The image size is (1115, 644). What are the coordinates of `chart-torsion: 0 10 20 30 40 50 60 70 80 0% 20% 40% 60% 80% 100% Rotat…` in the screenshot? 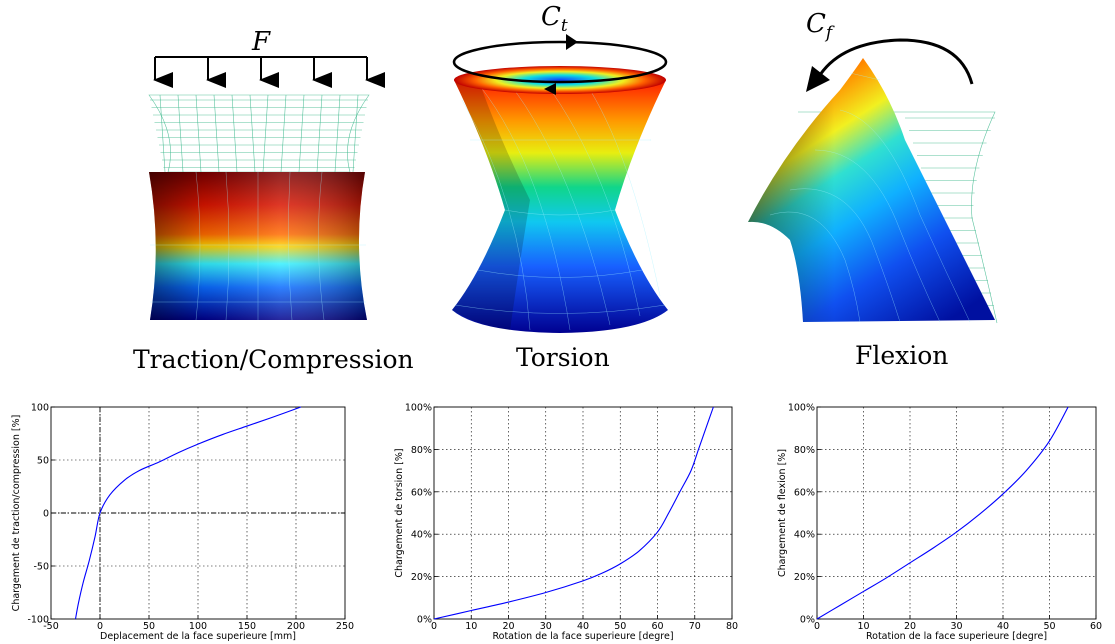 It's located at (566, 523).